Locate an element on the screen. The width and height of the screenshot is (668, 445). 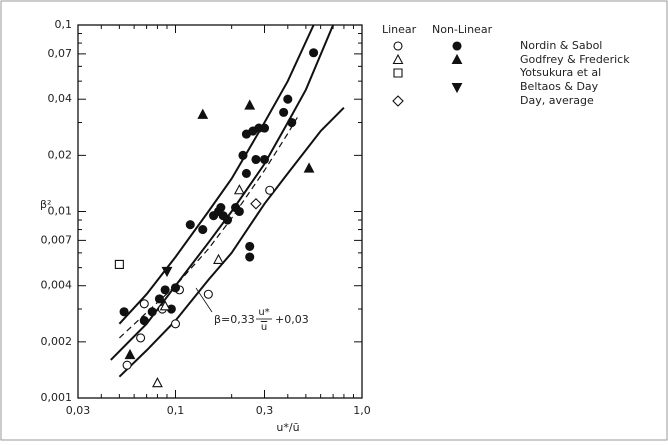
y-tick-label: 0,02 is located at coordinates (60, 154).